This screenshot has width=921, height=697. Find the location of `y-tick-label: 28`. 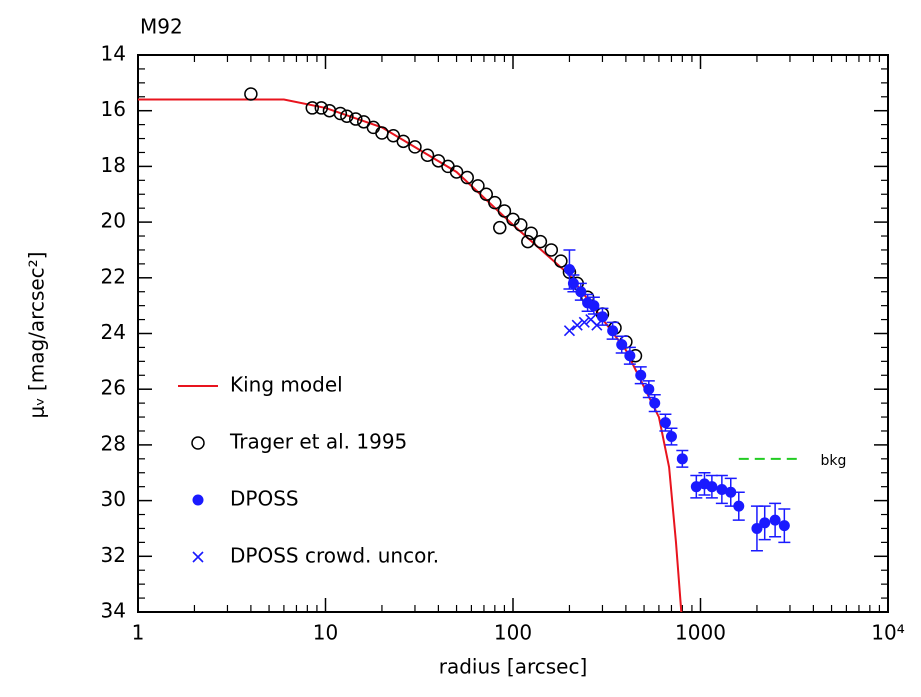

y-tick-label: 28 is located at coordinates (113, 443).